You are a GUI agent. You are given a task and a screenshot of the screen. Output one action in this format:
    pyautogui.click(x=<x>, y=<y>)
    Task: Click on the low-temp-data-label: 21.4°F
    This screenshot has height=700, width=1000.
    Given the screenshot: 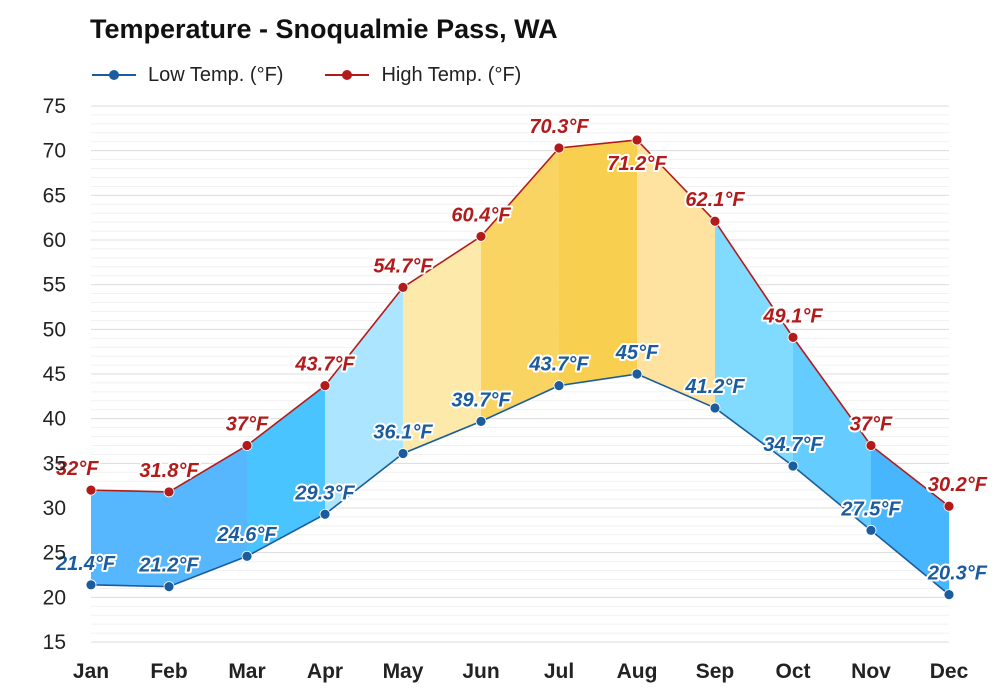 What is the action you would take?
    pyautogui.click(x=85, y=564)
    